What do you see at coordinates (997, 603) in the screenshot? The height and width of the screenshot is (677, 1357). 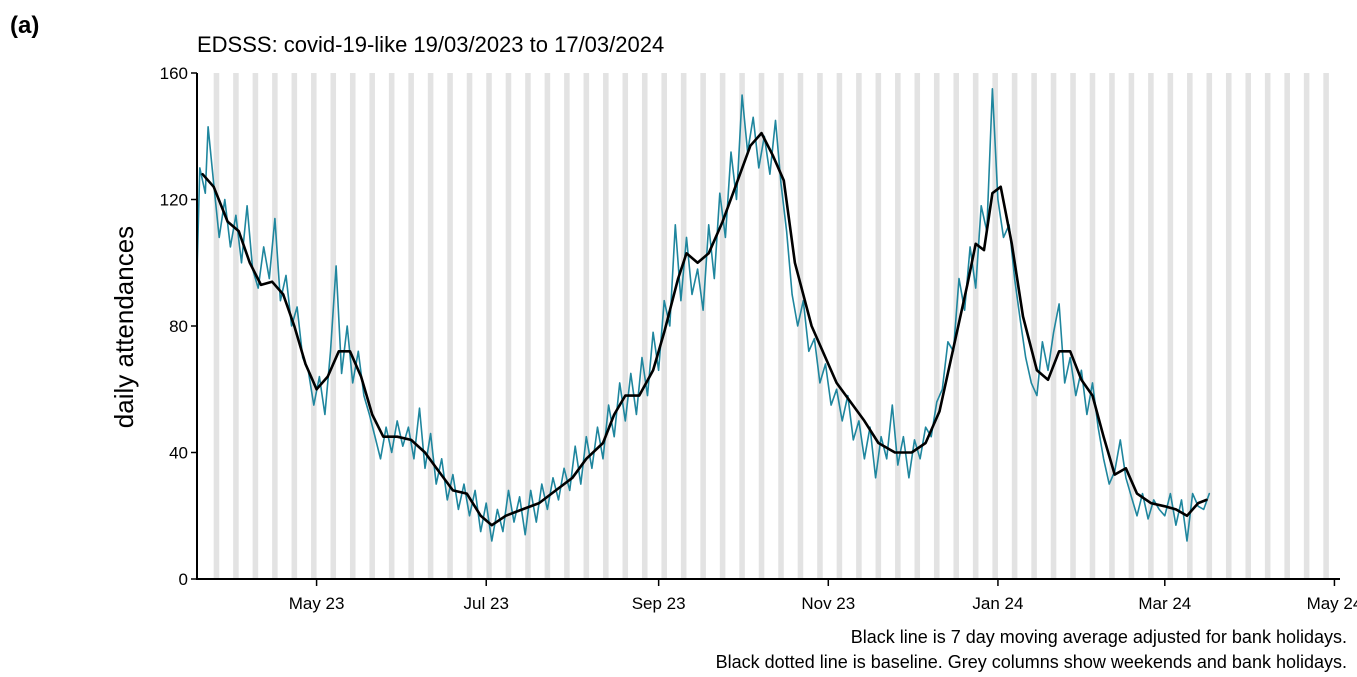 I see `x-tick-label: Jan 24` at bounding box center [997, 603].